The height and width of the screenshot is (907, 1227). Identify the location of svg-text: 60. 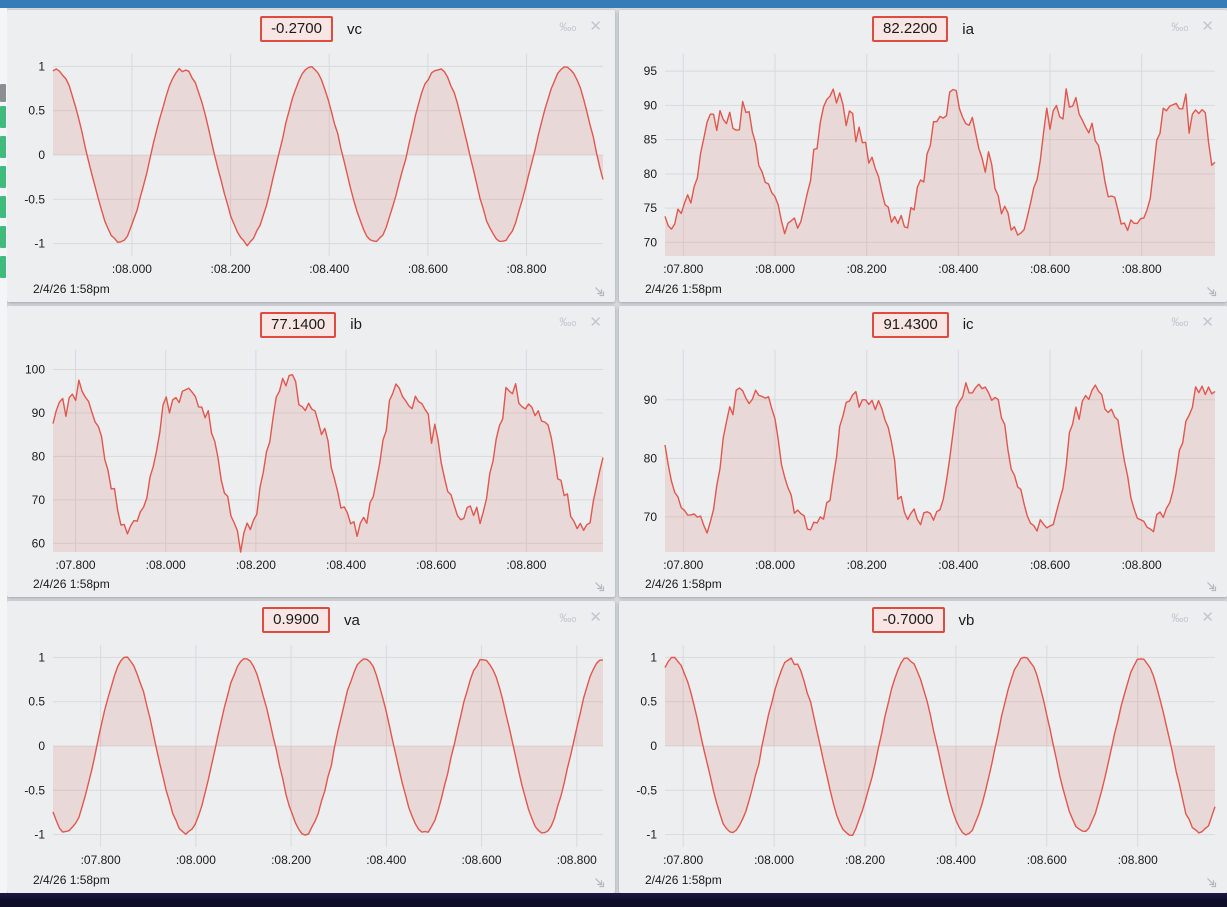
(39, 543).